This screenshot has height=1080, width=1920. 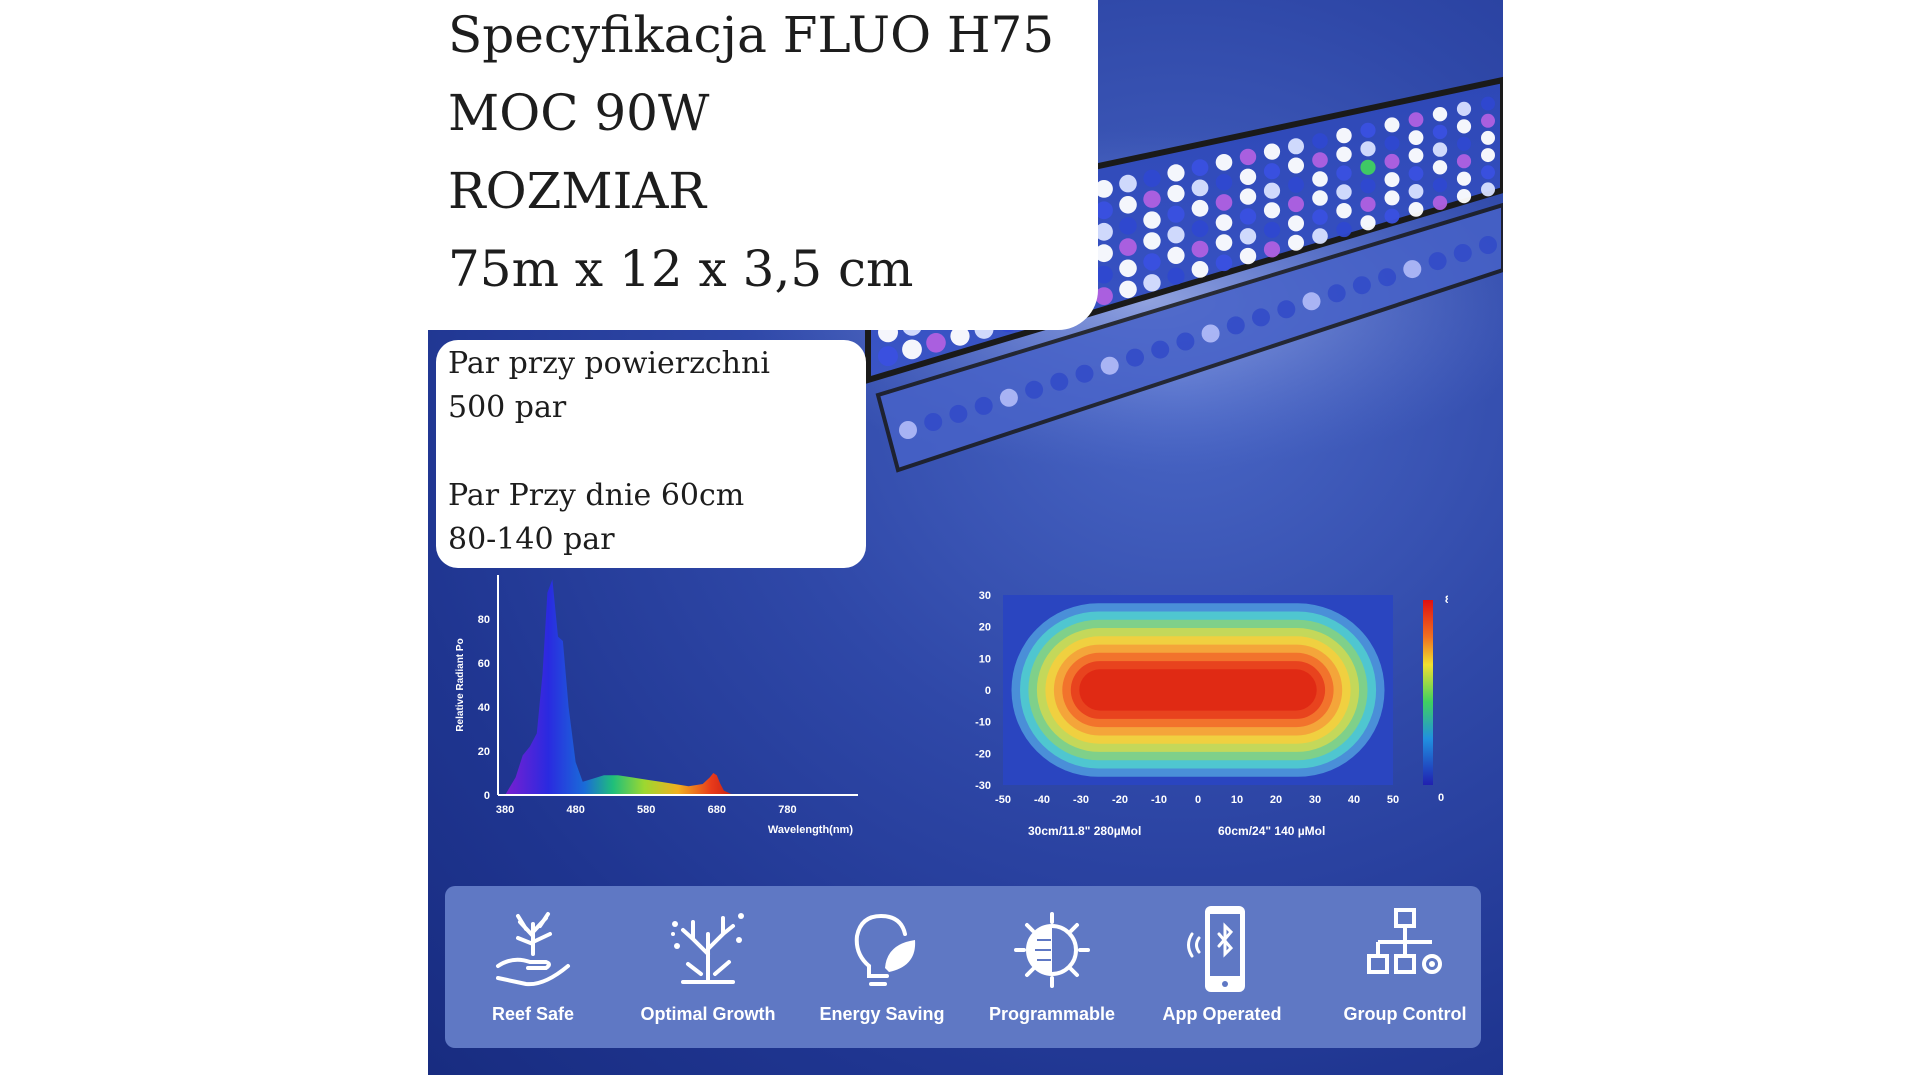 What do you see at coordinates (1271, 831) in the screenshot?
I see `measurement-annotation: 60cm/24" 140 µMol` at bounding box center [1271, 831].